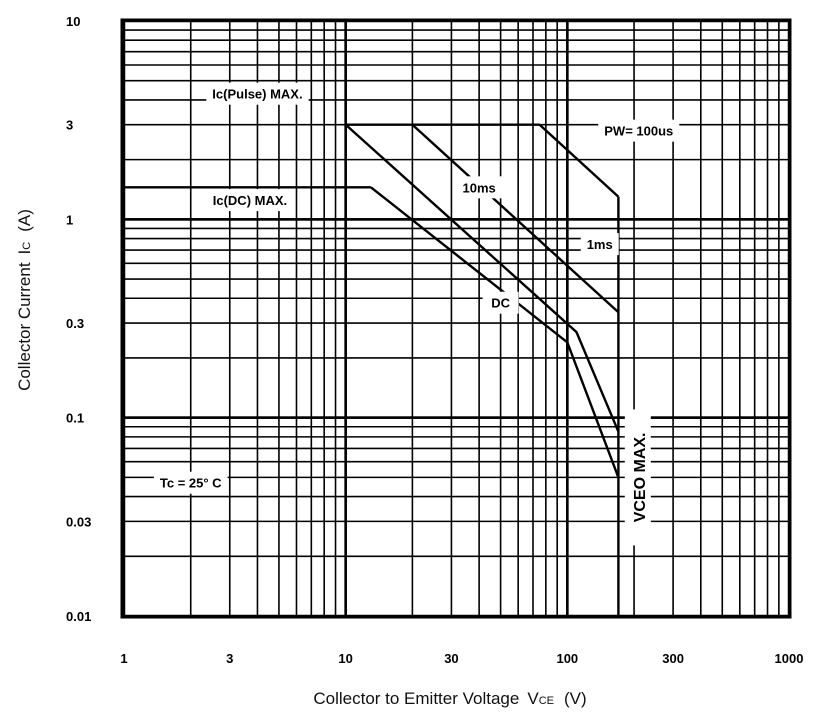 Image resolution: width=818 pixels, height=713 pixels. What do you see at coordinates (567, 658) in the screenshot?
I see `x-tick-label: 100` at bounding box center [567, 658].